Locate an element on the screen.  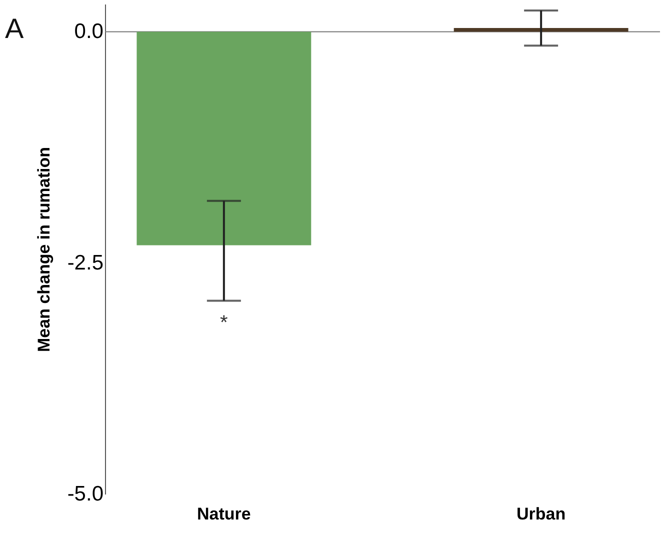
x-tick-label: Nature is located at coordinates (224, 514).